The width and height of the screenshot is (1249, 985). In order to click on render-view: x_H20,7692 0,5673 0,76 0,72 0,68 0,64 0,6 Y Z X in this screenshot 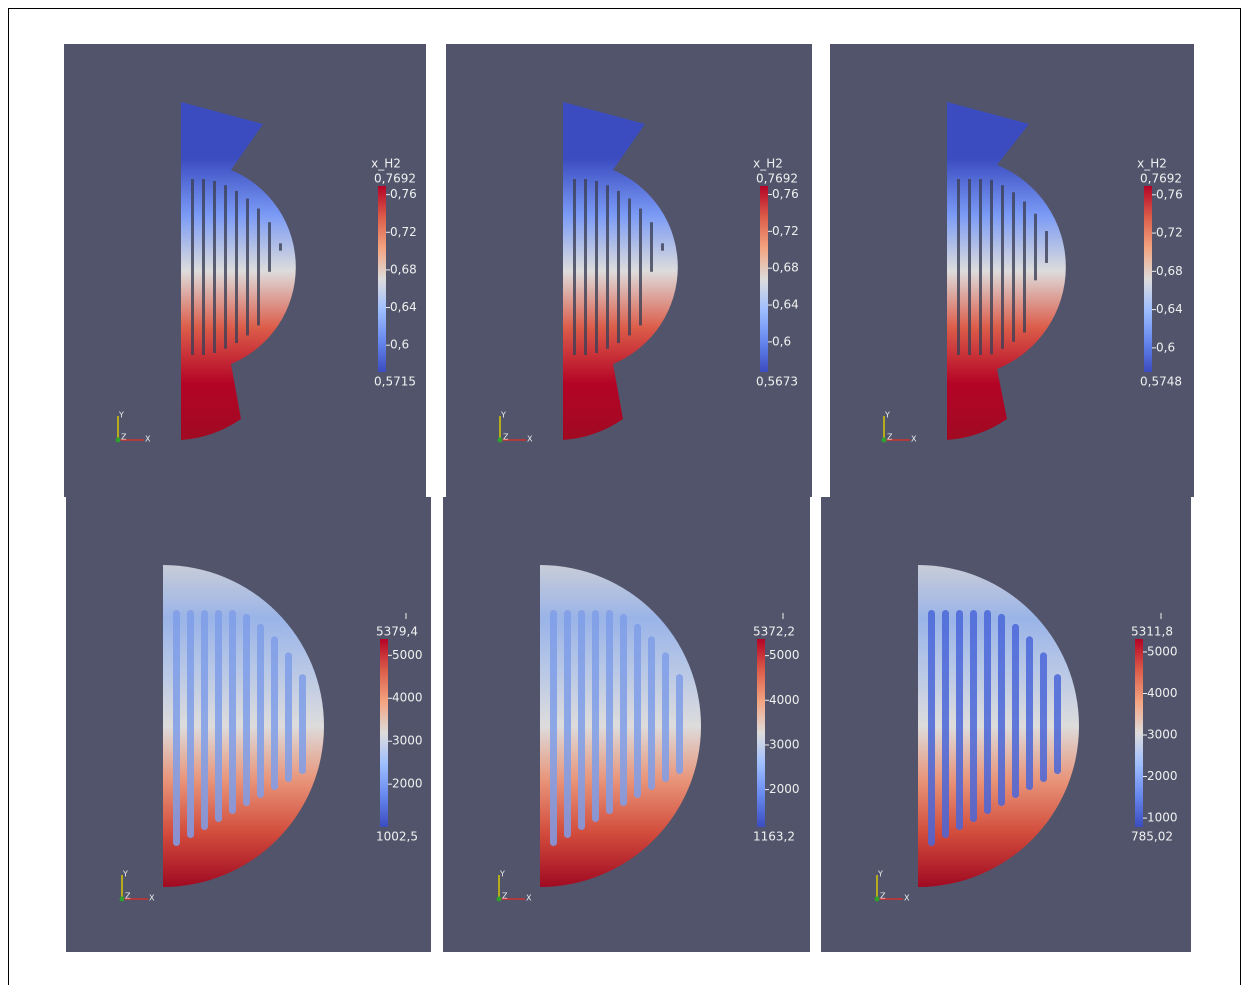, I will do `click(629, 270)`.